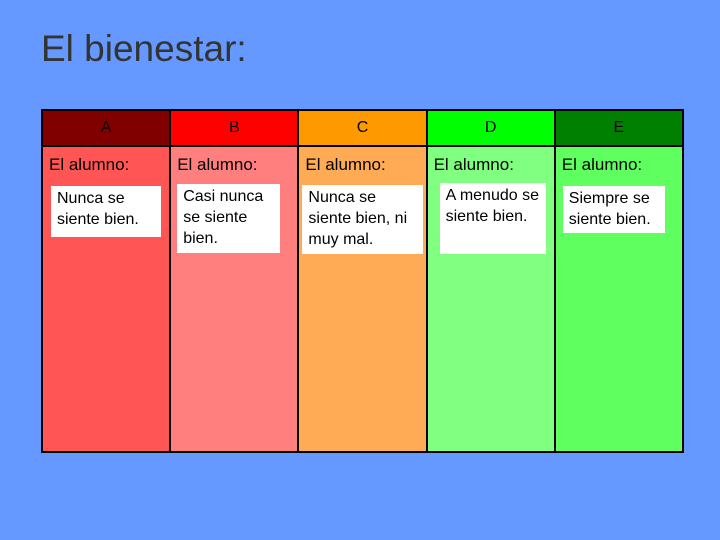 This screenshot has width=720, height=540. I want to click on column-header-b: B, so click(234, 128).